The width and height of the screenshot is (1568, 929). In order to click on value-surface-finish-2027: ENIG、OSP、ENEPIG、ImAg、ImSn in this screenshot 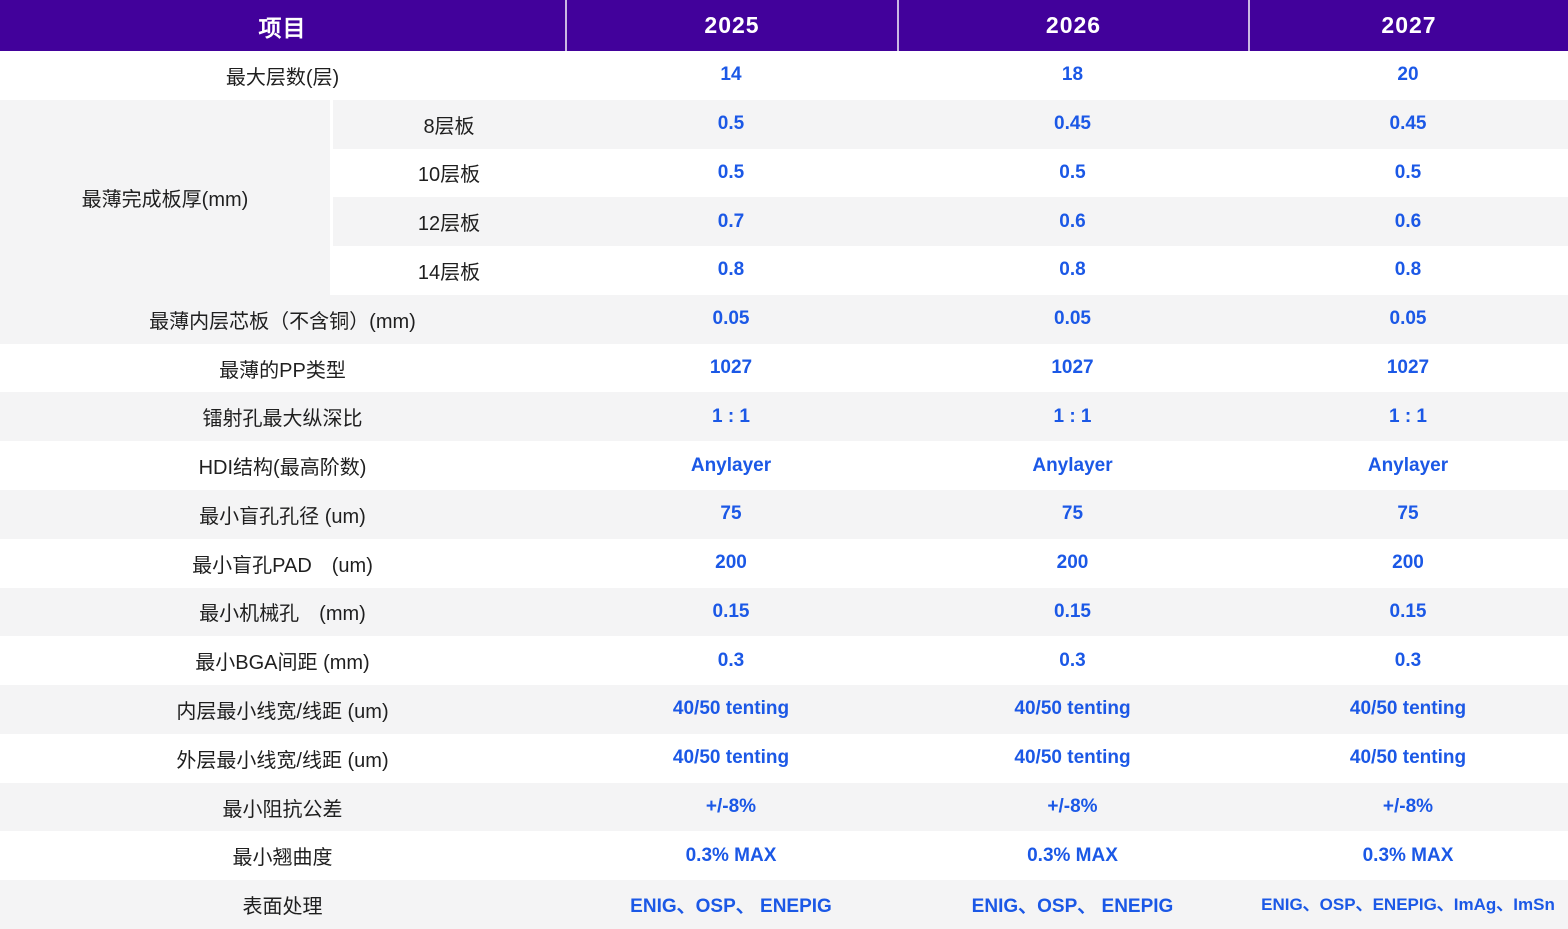, I will do `click(1408, 904)`.